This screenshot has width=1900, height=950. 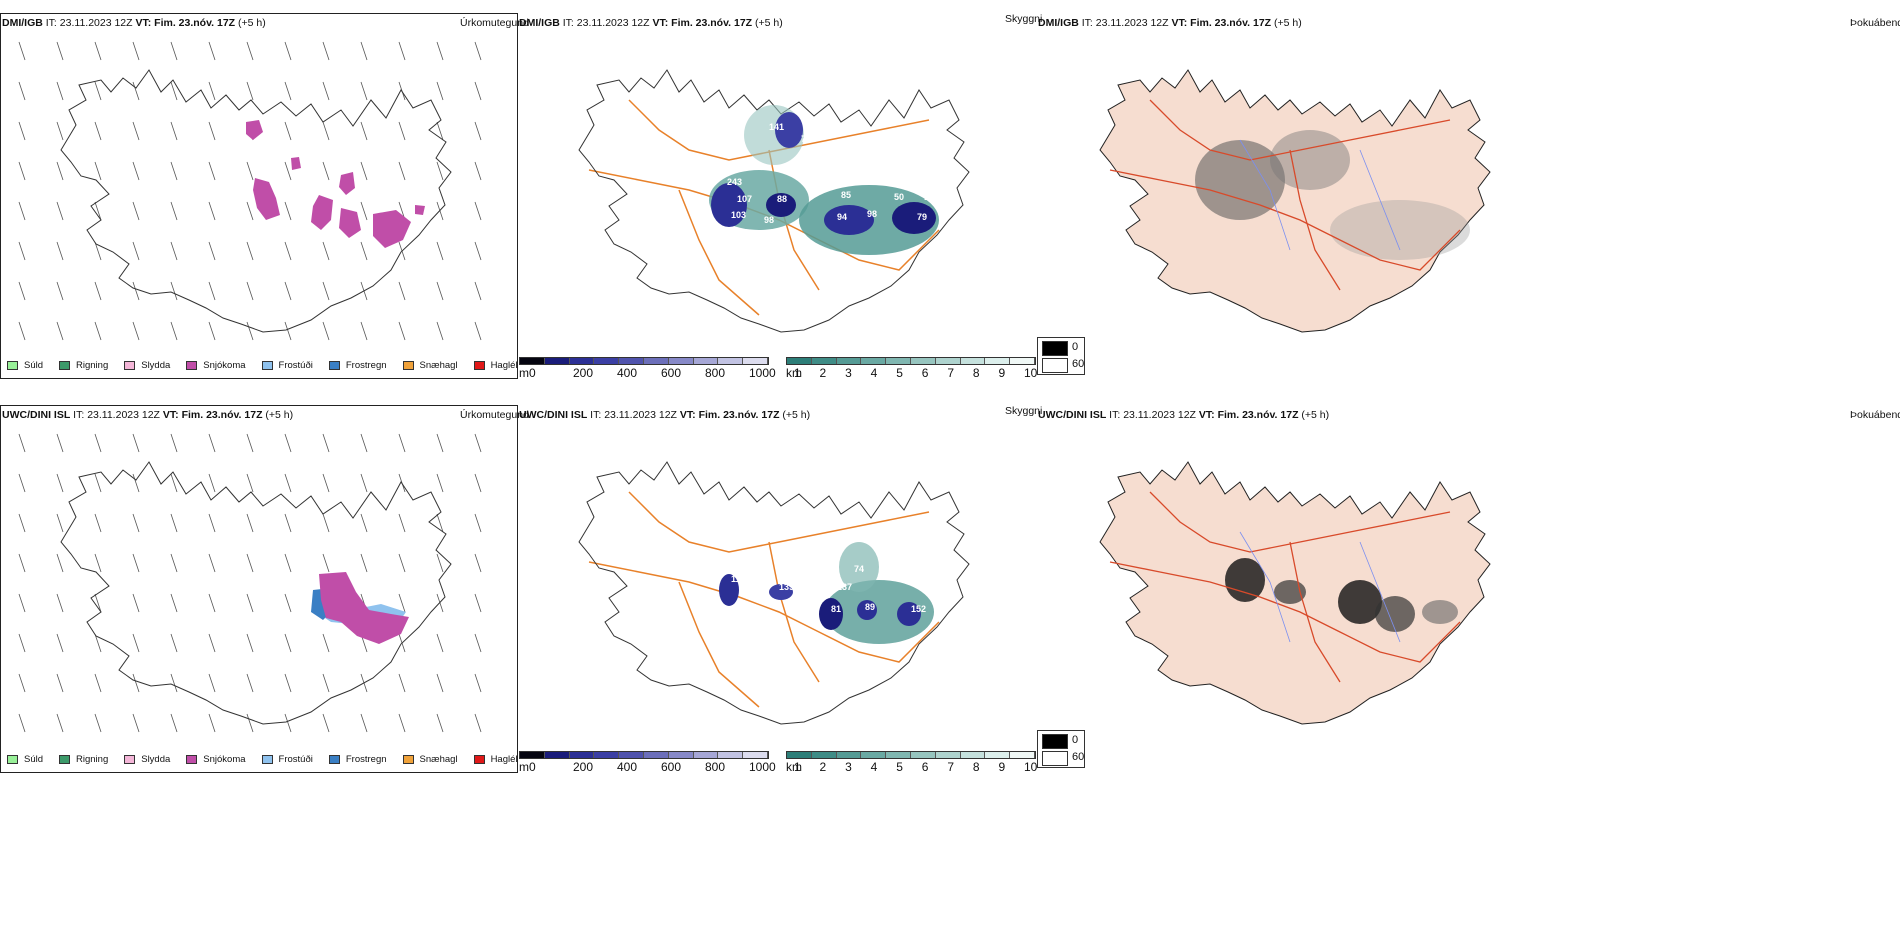 I want to click on fog-area, so click(x=1440, y=612).